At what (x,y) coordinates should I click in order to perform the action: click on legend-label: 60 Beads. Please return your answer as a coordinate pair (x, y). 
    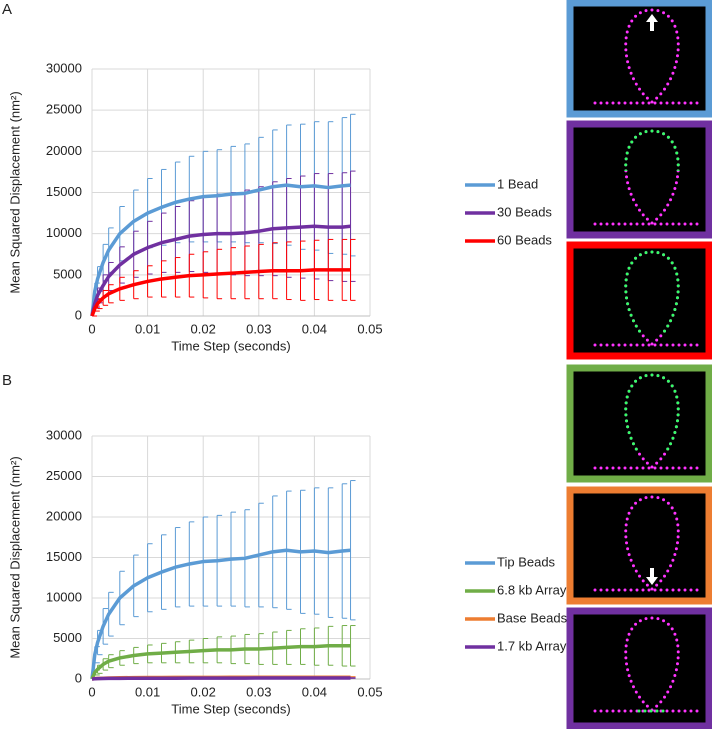
    Looking at the image, I should click on (524, 239).